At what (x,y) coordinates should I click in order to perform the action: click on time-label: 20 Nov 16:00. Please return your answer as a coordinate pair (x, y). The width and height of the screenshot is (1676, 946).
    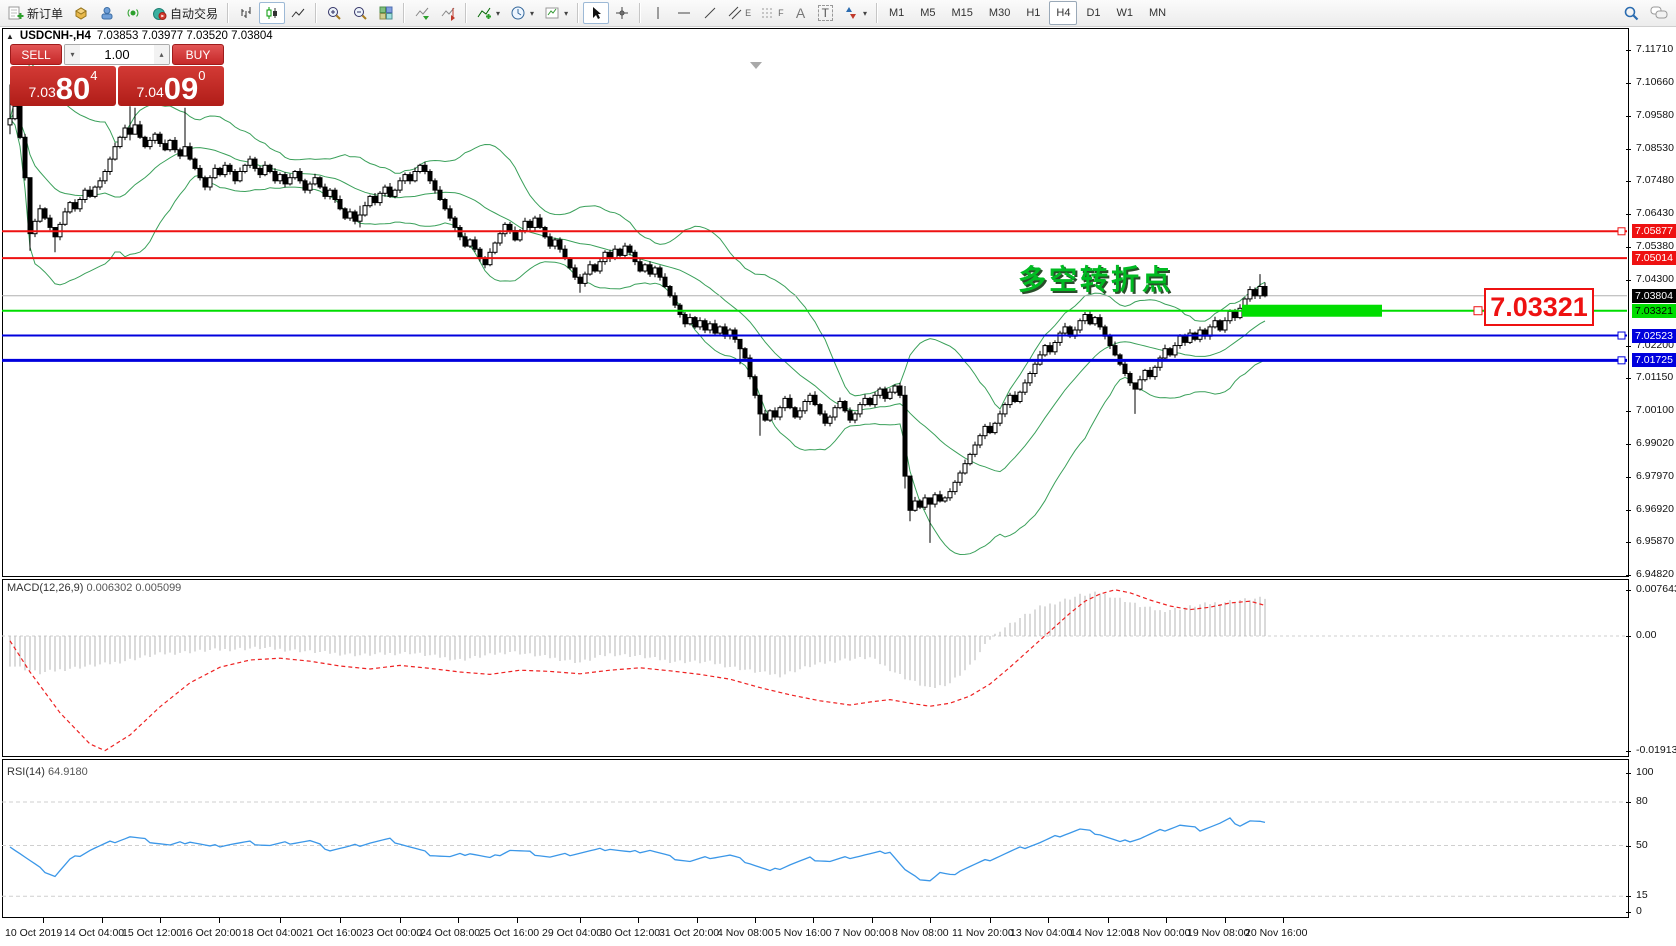
    Looking at the image, I should click on (1276, 933).